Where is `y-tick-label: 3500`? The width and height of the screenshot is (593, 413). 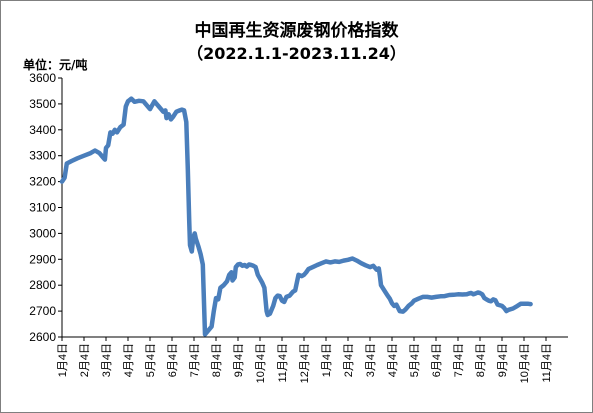
y-tick-label: 3500 is located at coordinates (42, 104).